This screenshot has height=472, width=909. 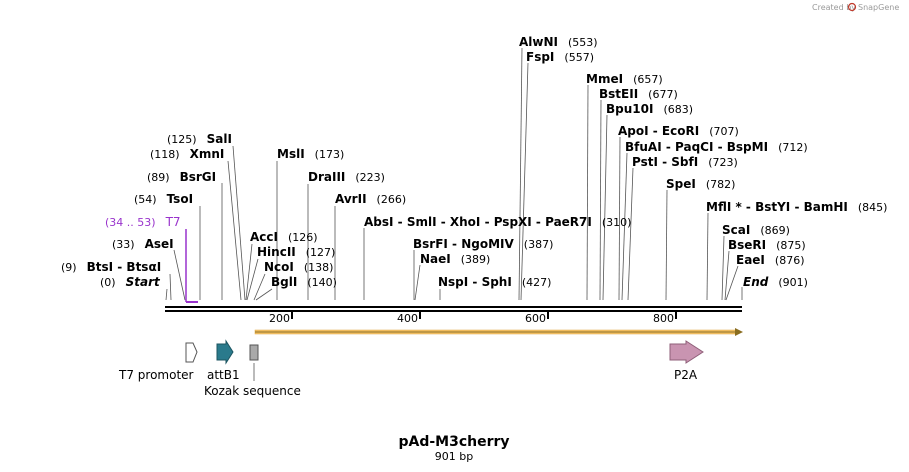 I want to click on site-label: DraIII (223), so click(x=346, y=177).